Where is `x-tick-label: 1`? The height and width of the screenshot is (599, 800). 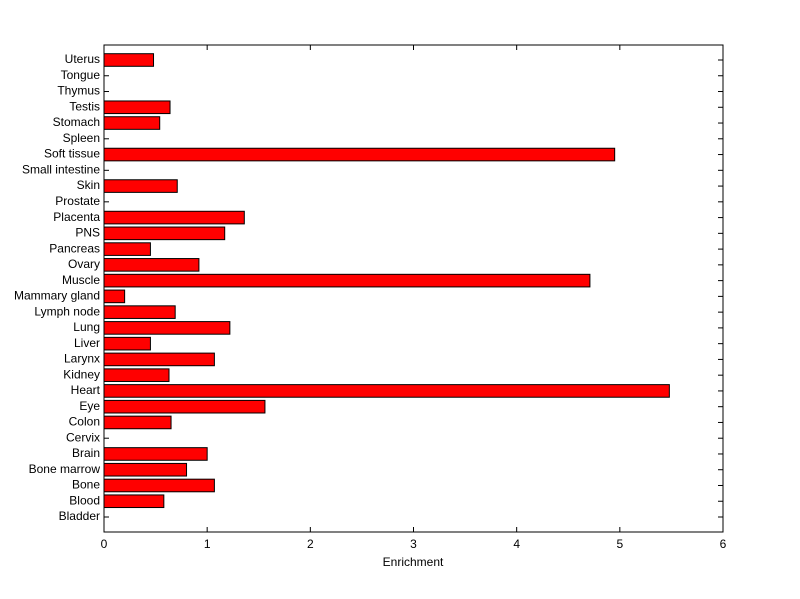 x-tick-label: 1 is located at coordinates (207, 544).